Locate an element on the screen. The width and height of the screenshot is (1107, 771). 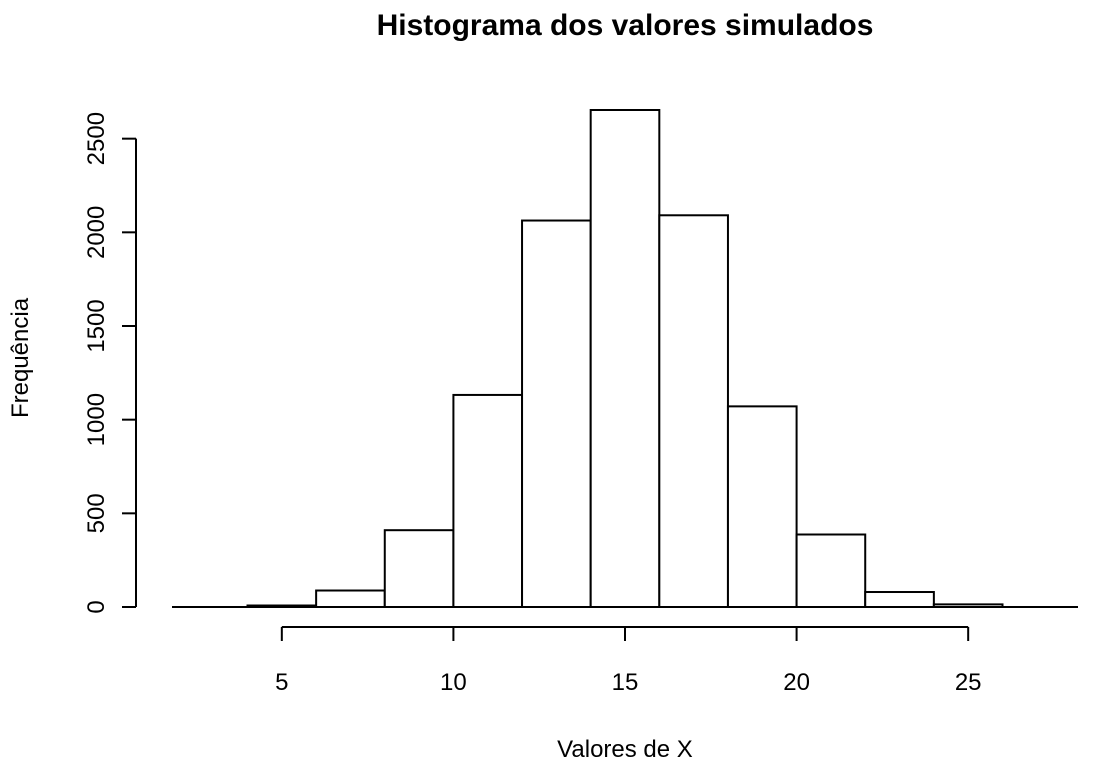
y-tick-label: 2000 is located at coordinates (96, 232).